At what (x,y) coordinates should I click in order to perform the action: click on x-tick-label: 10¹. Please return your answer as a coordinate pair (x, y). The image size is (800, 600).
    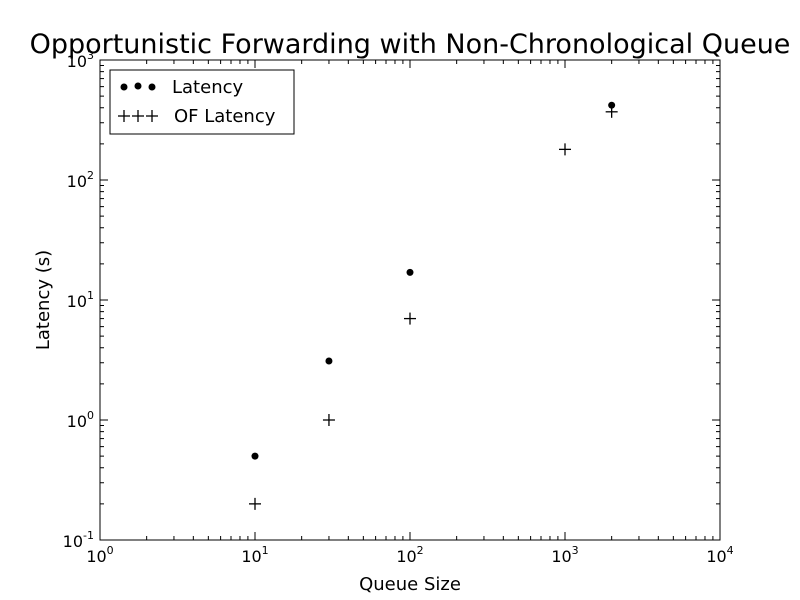
    Looking at the image, I should click on (254, 555).